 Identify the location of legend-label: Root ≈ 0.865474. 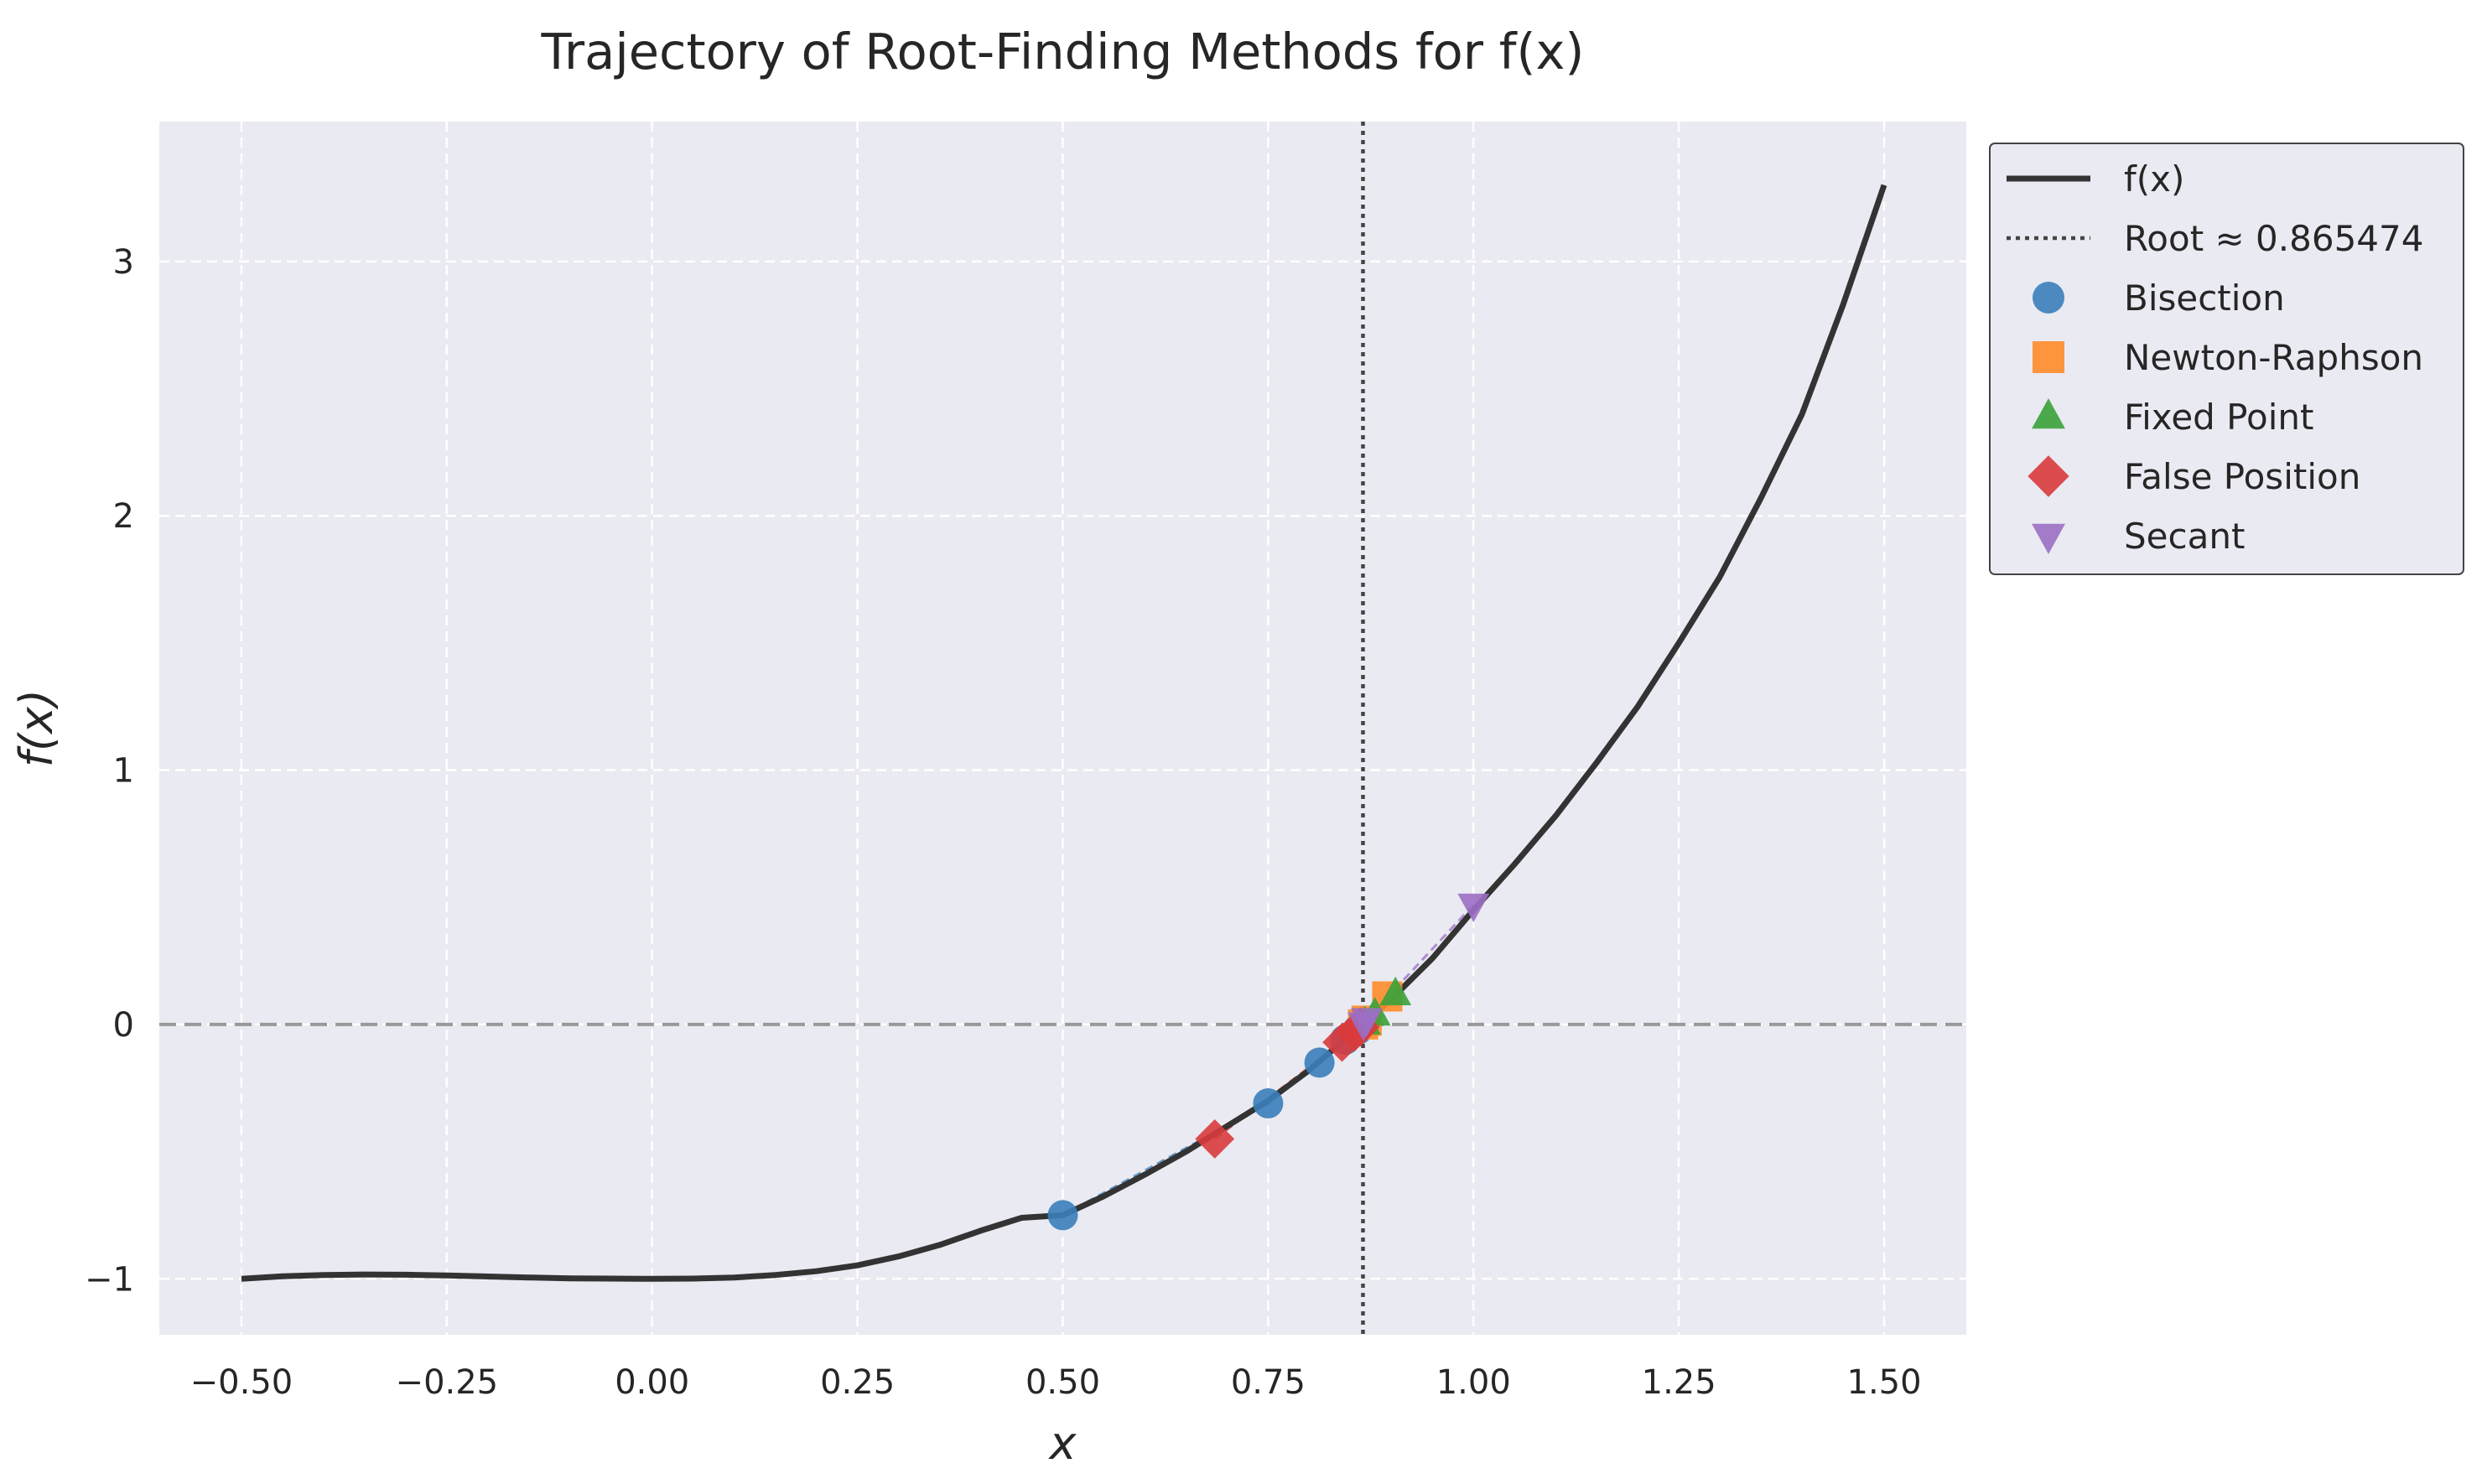
(2273, 238).